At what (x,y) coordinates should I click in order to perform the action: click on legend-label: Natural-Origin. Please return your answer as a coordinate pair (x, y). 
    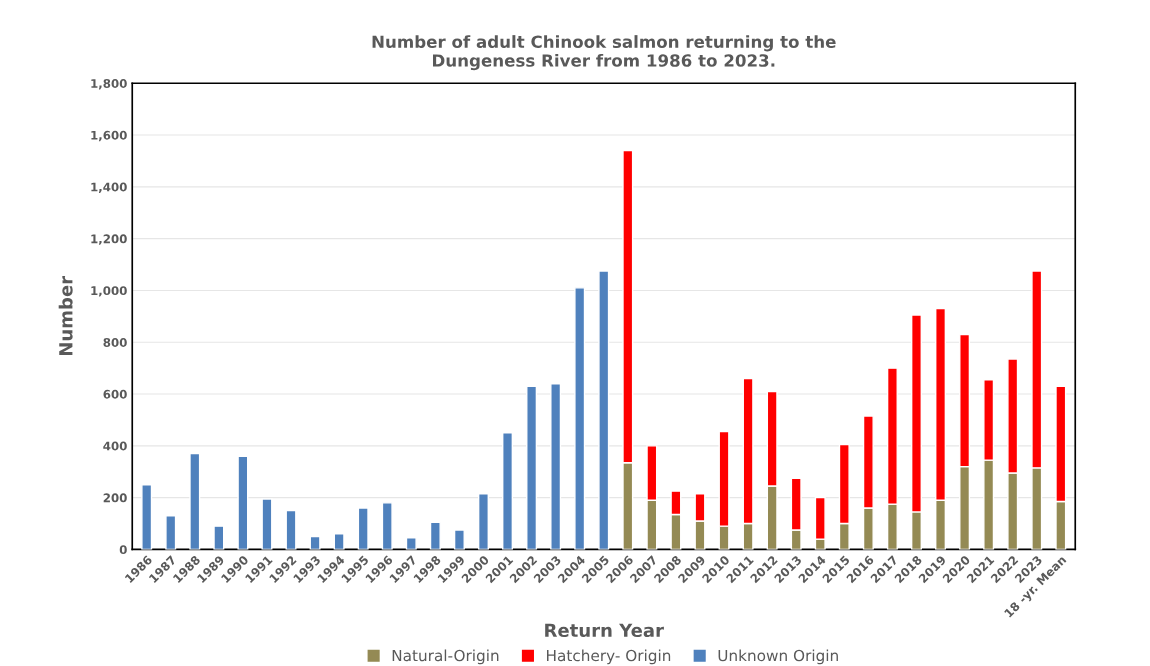
    Looking at the image, I should click on (445, 657).